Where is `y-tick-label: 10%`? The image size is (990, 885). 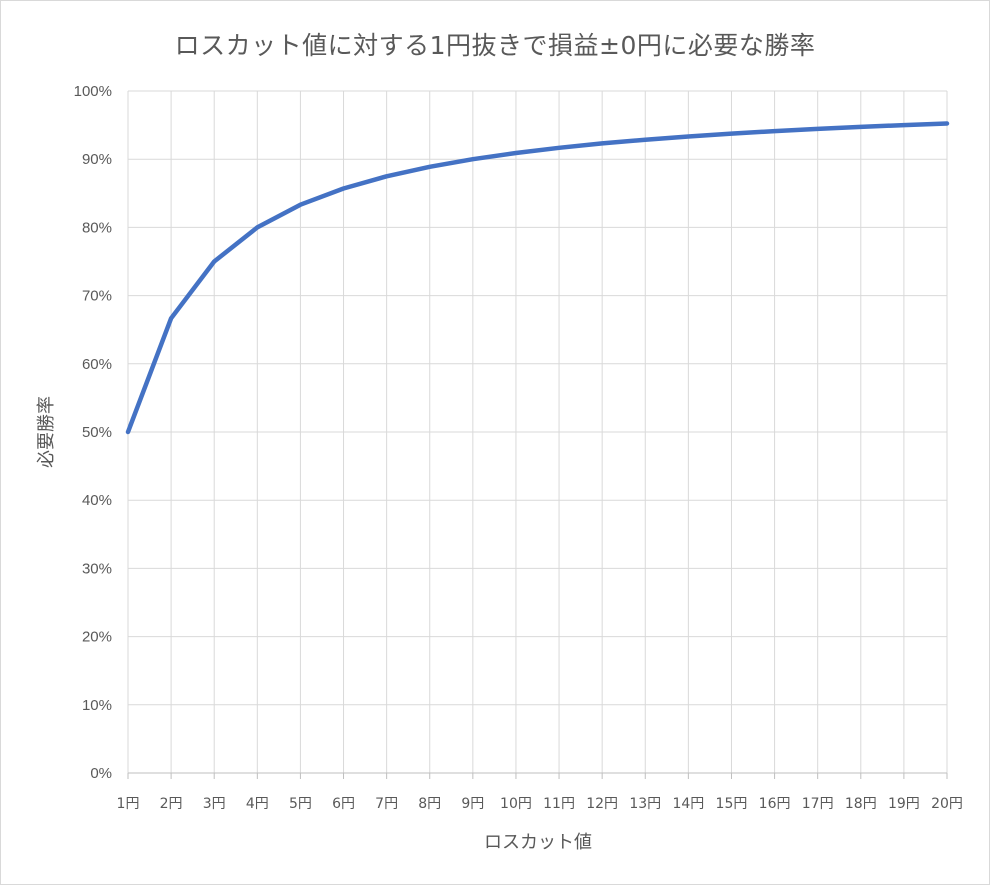 y-tick-label: 10% is located at coordinates (97, 705).